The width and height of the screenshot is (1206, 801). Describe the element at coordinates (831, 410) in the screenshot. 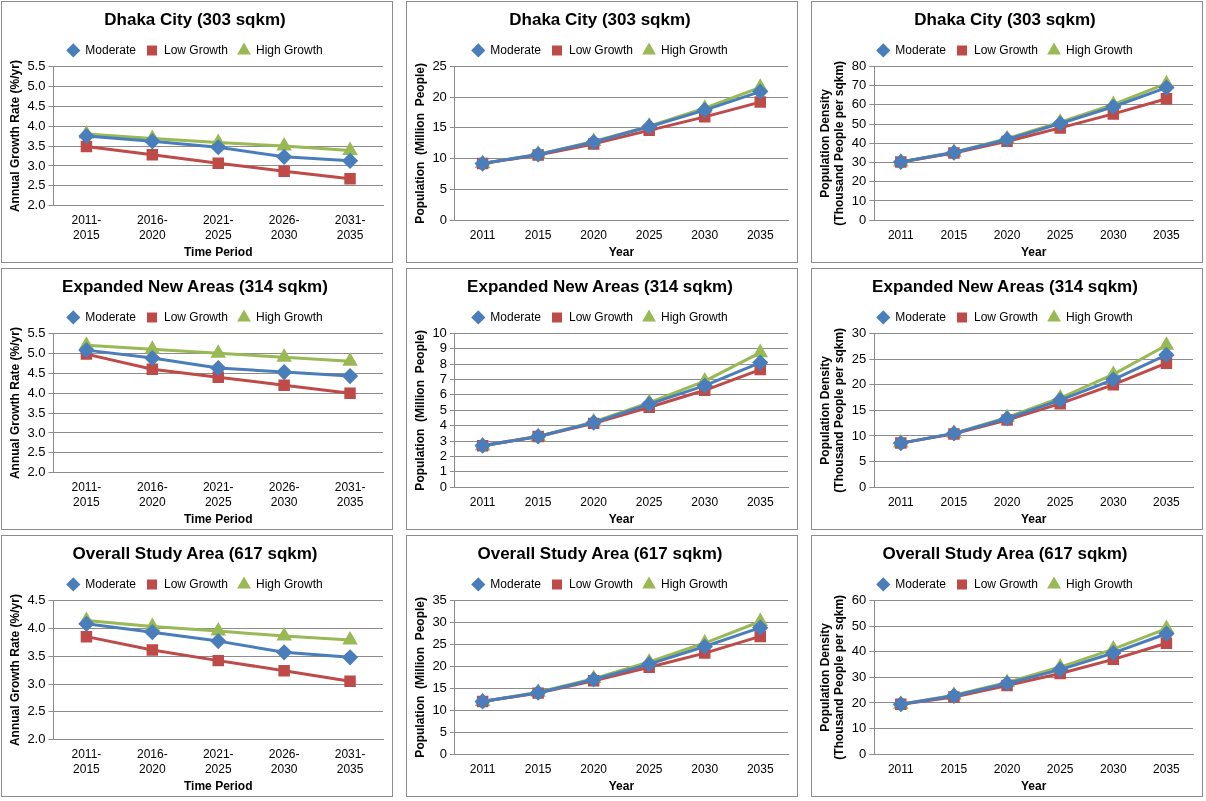

I see `y-axis-title: Population Density (Thousand People per sqkm)` at that location.